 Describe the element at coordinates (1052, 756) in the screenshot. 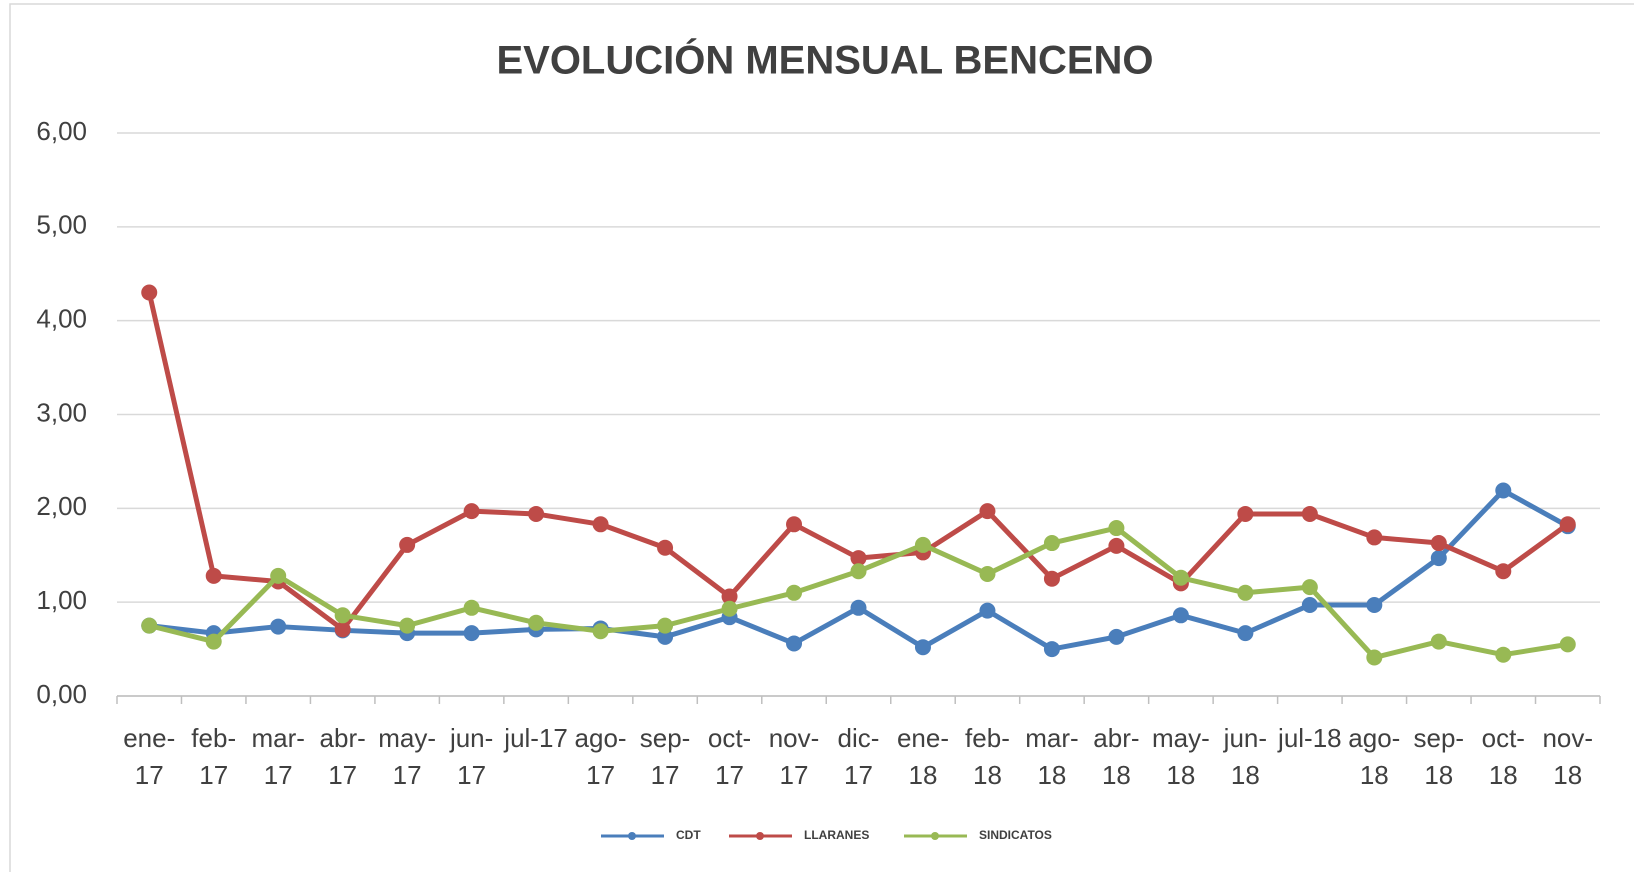

I see `x-tick-label: mar-18` at that location.